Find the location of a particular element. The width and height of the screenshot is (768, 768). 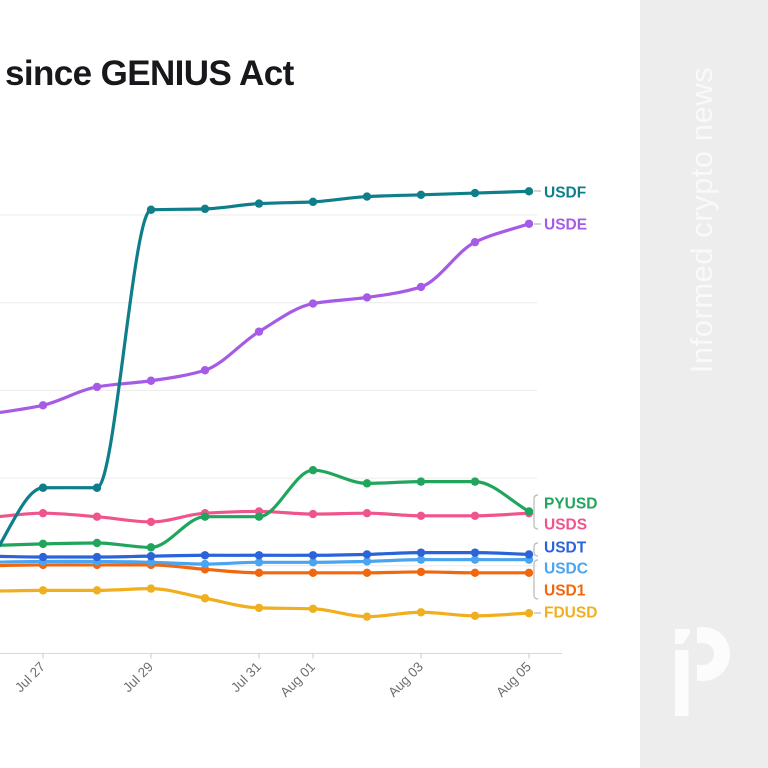

series-edge-label-usdc: USDC is located at coordinates (566, 569).